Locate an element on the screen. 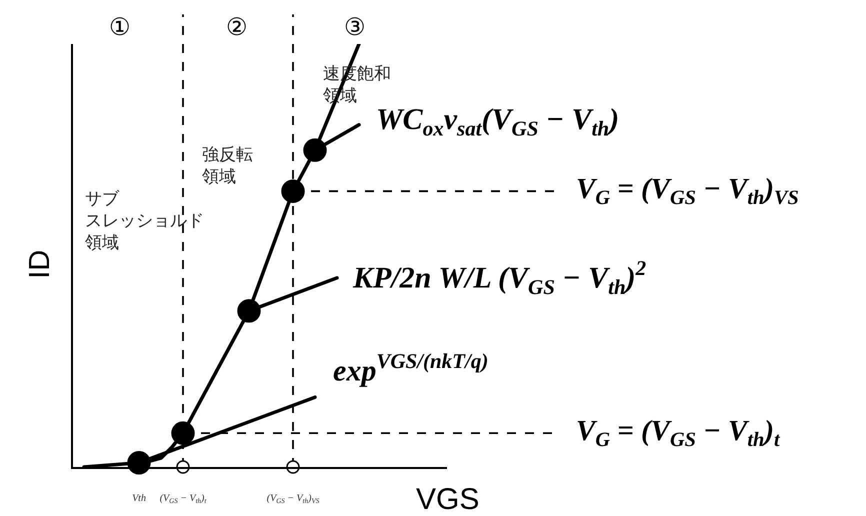  ref-line-label: V$_{G}$ = (V$_{GS}$ − V$_{th}$)$_{t}$ is located at coordinates (678, 433).